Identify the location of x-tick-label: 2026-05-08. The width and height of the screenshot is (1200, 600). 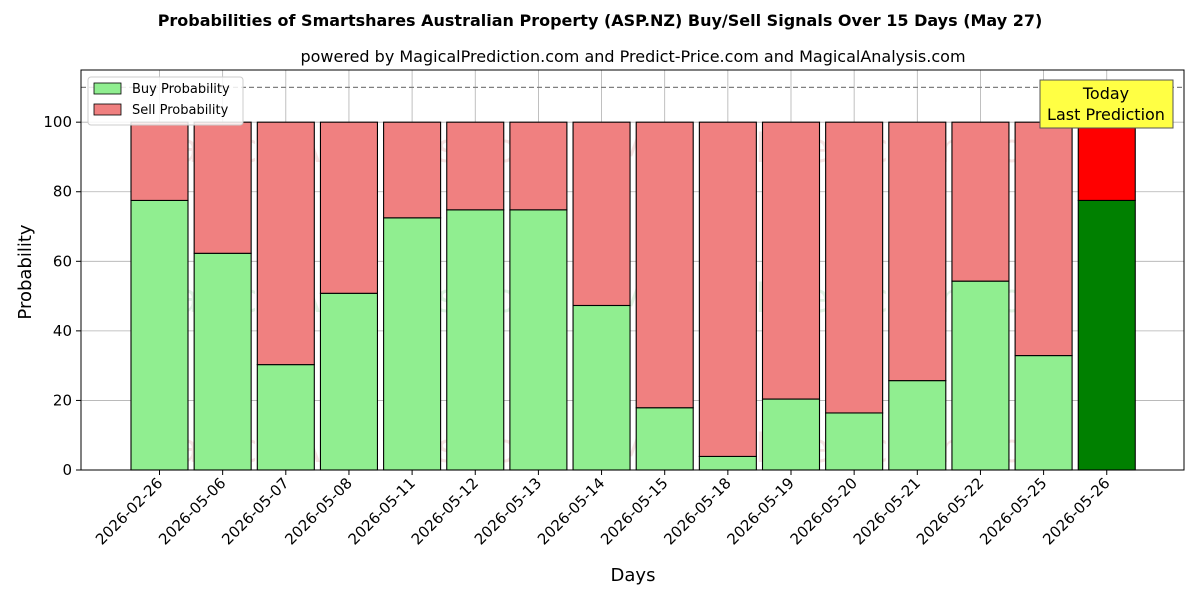
(318, 511).